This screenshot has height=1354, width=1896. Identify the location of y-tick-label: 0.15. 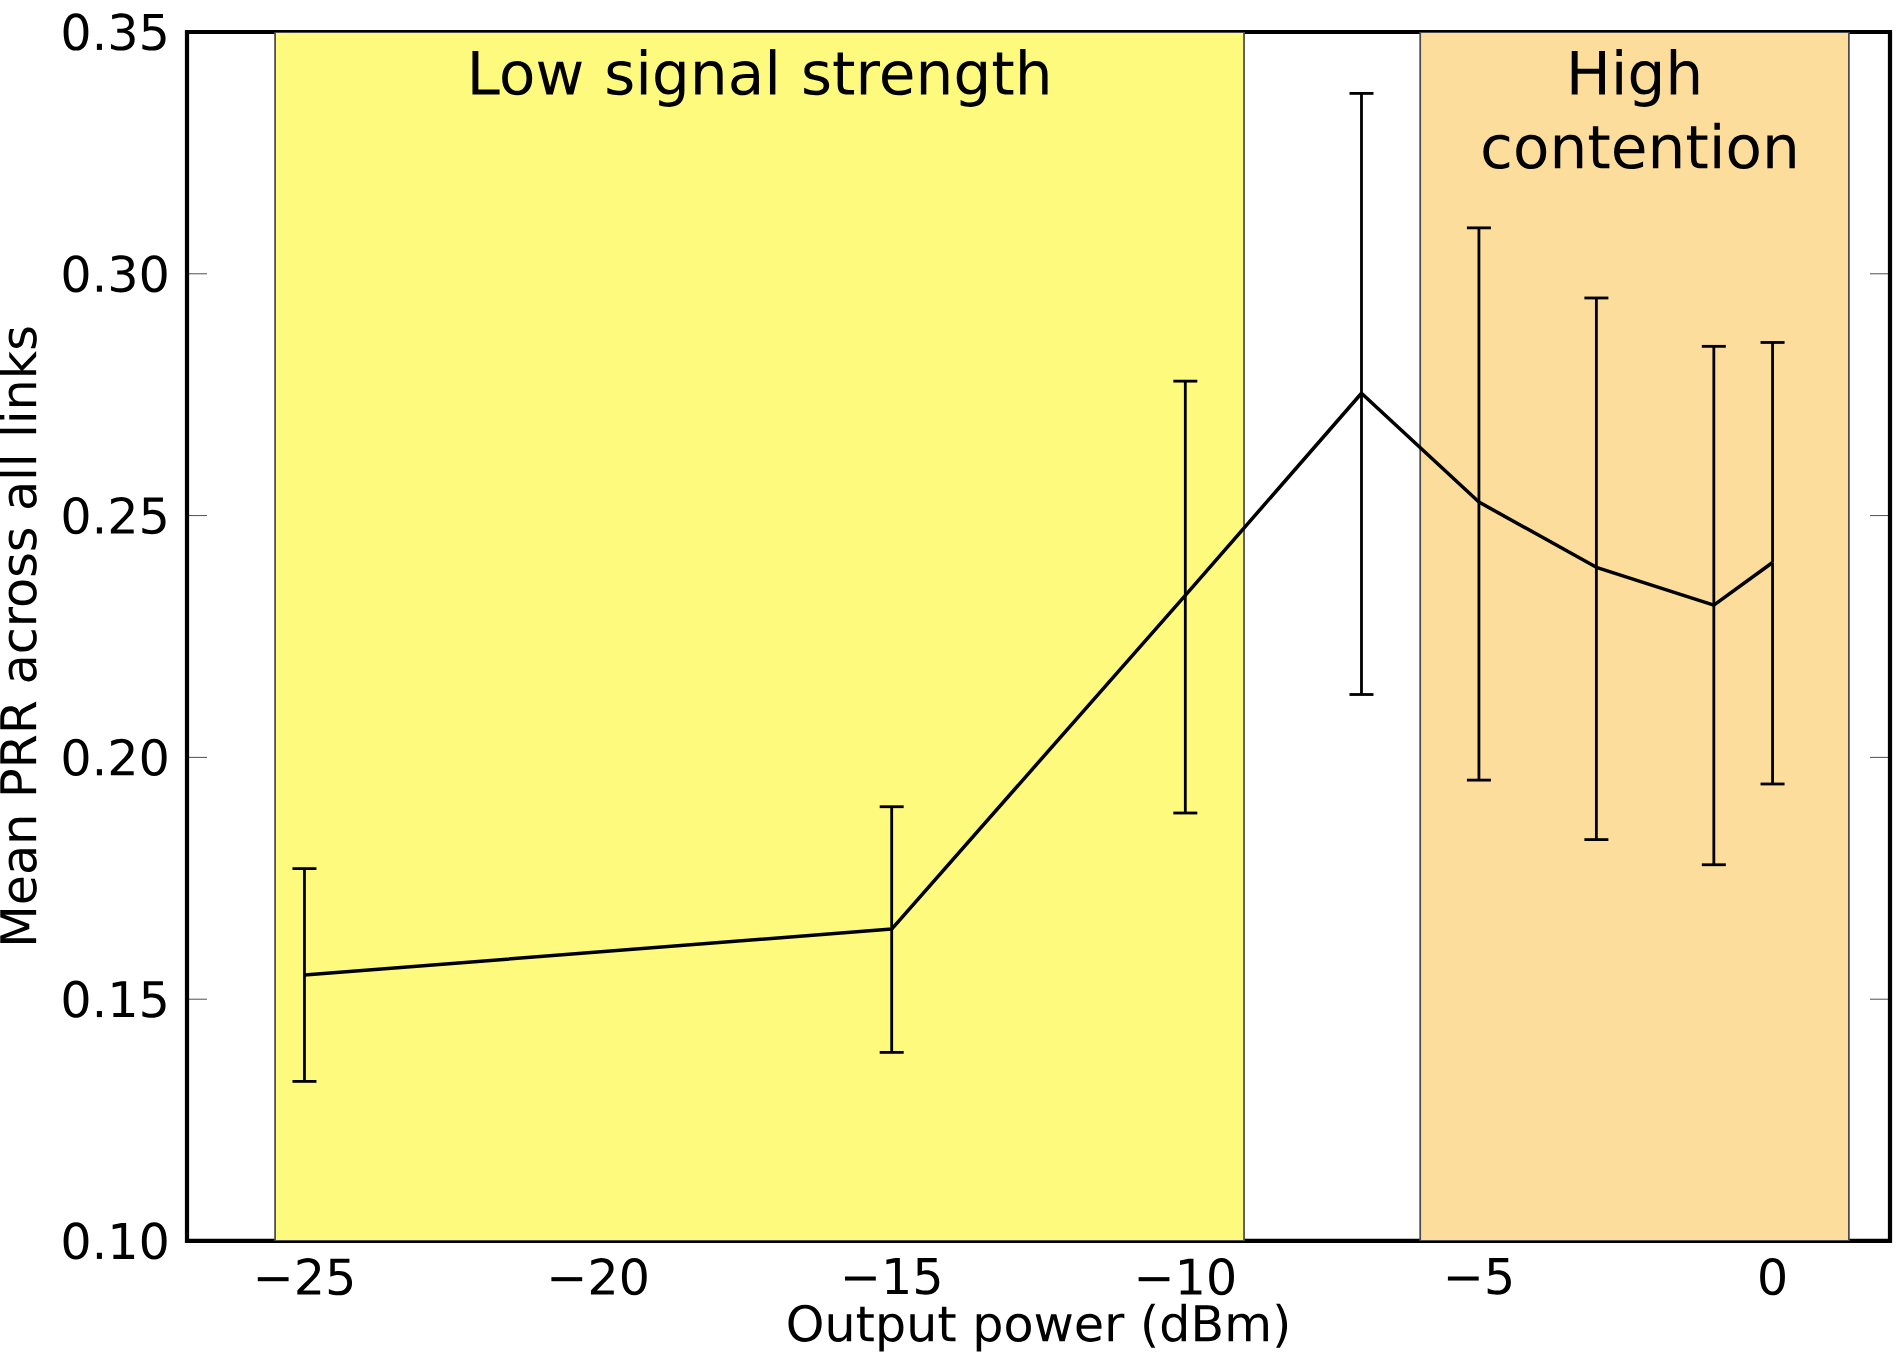
(114, 999).